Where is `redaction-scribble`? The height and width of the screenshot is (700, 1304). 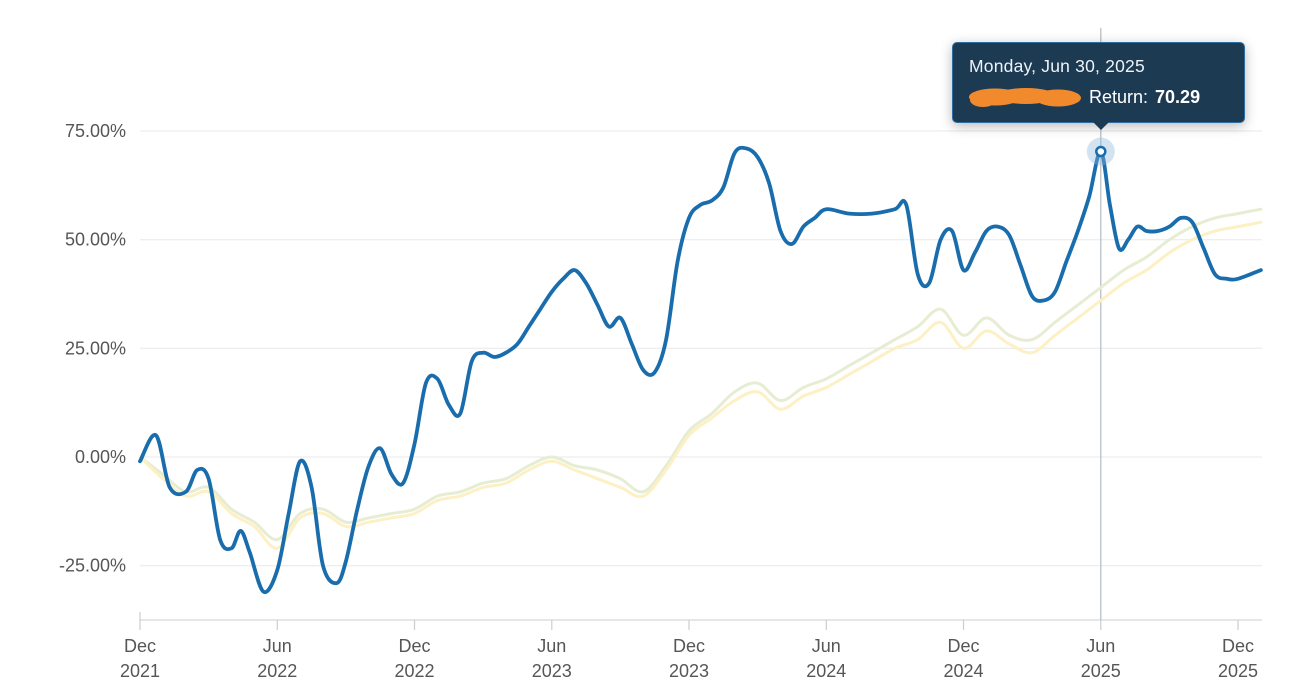
redaction-scribble is located at coordinates (1025, 97).